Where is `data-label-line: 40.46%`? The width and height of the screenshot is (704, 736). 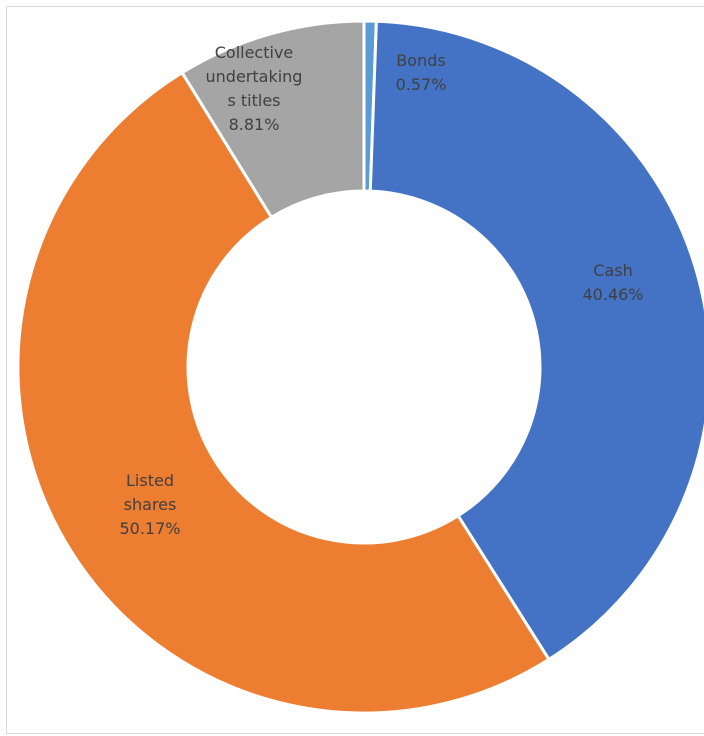
data-label-line: 40.46% is located at coordinates (612, 294).